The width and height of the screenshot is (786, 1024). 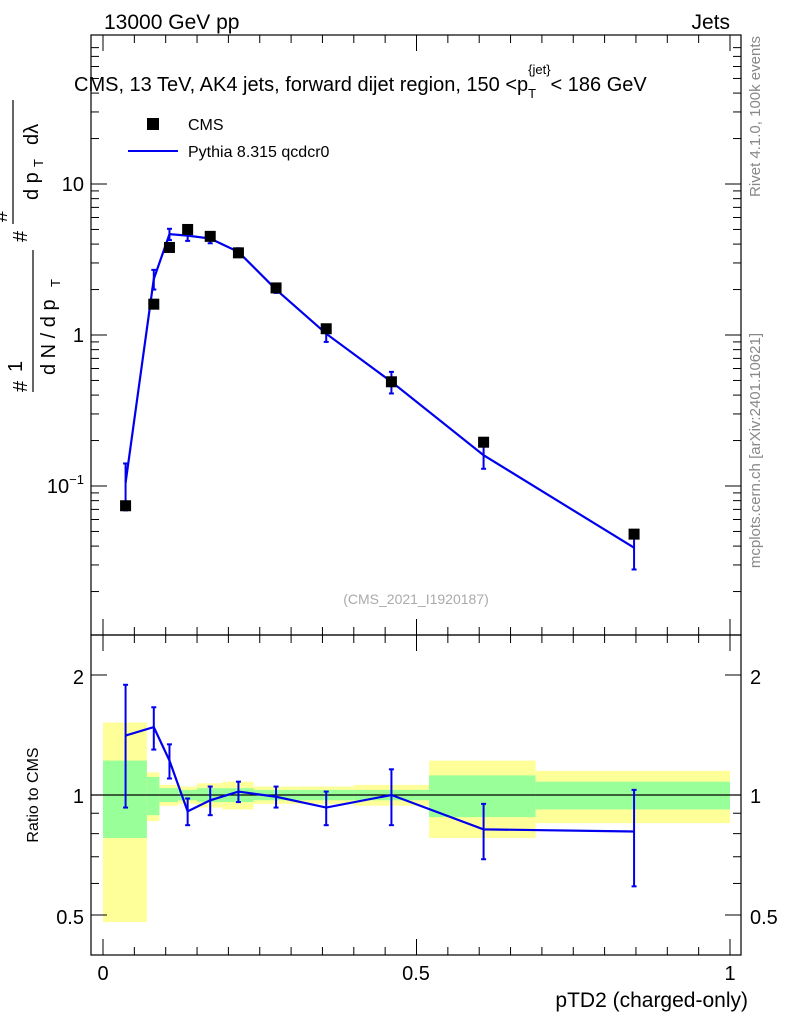 What do you see at coordinates (259, 152) in the screenshot?
I see `legend-mc-label: Pythia 8.315 qcdcr0` at bounding box center [259, 152].